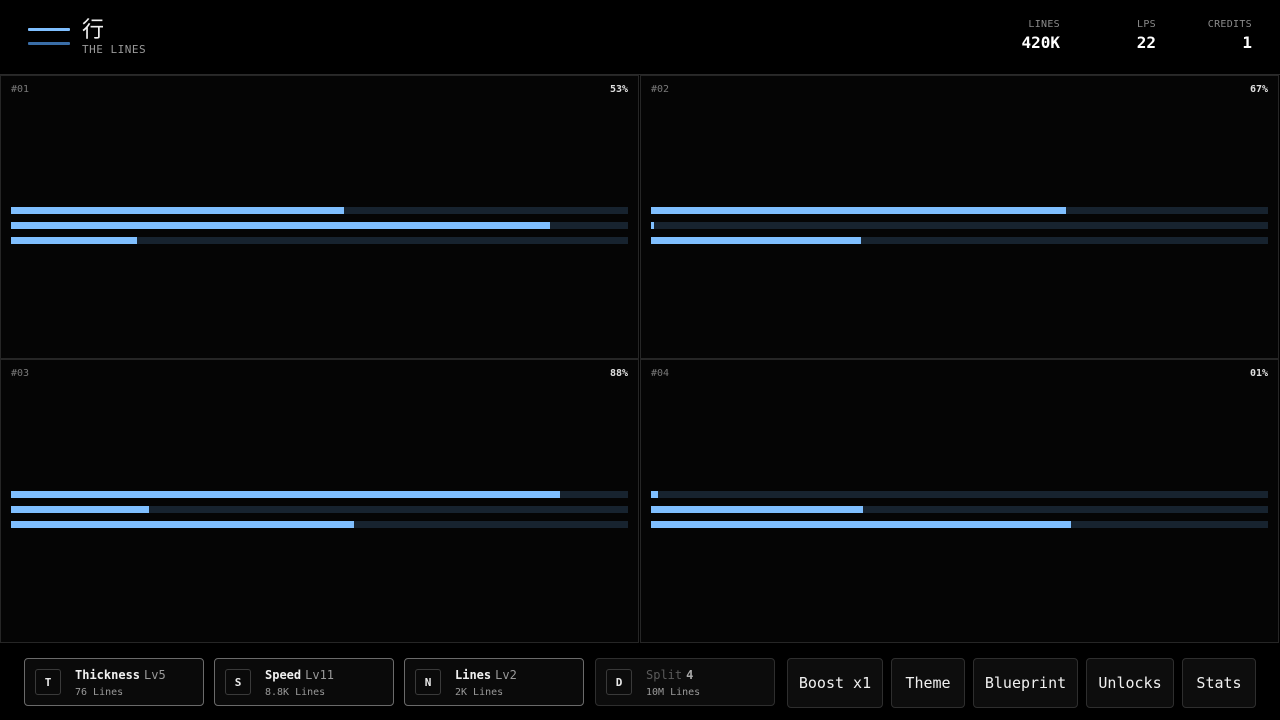 The width and height of the screenshot is (1280, 720). Describe the element at coordinates (1044, 24) in the screenshot. I see `stat-lines-label: LINES` at that location.